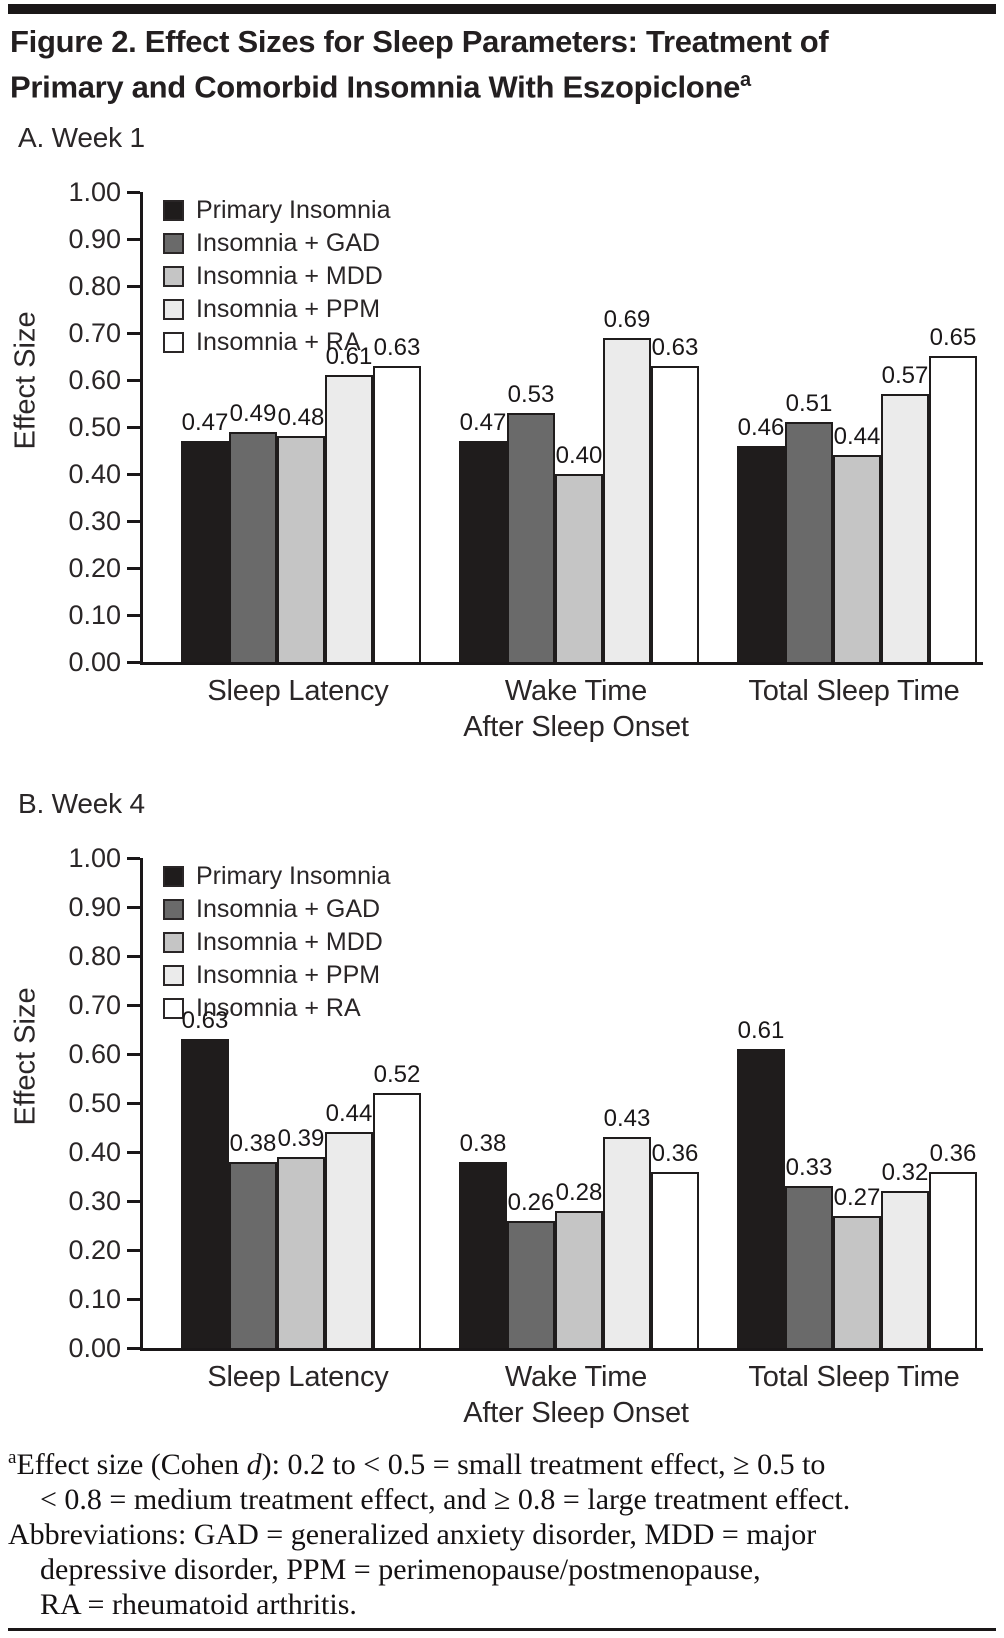 This screenshot has height=1638, width=1004. I want to click on bar-value-label: 0.26, so click(531, 1202).